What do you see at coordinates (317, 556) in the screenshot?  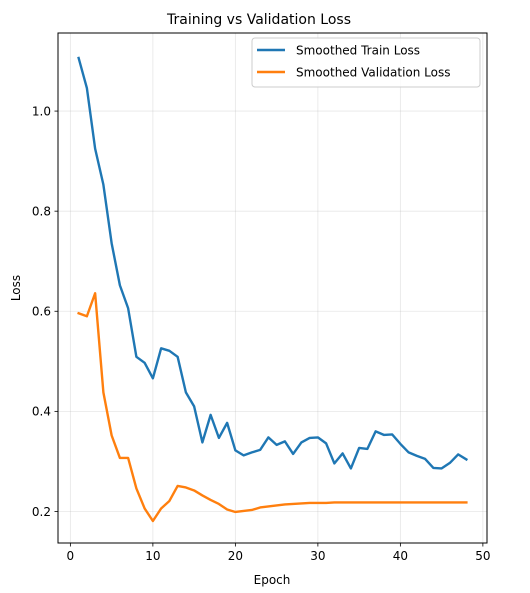 I see `x-tick-label: 30` at bounding box center [317, 556].